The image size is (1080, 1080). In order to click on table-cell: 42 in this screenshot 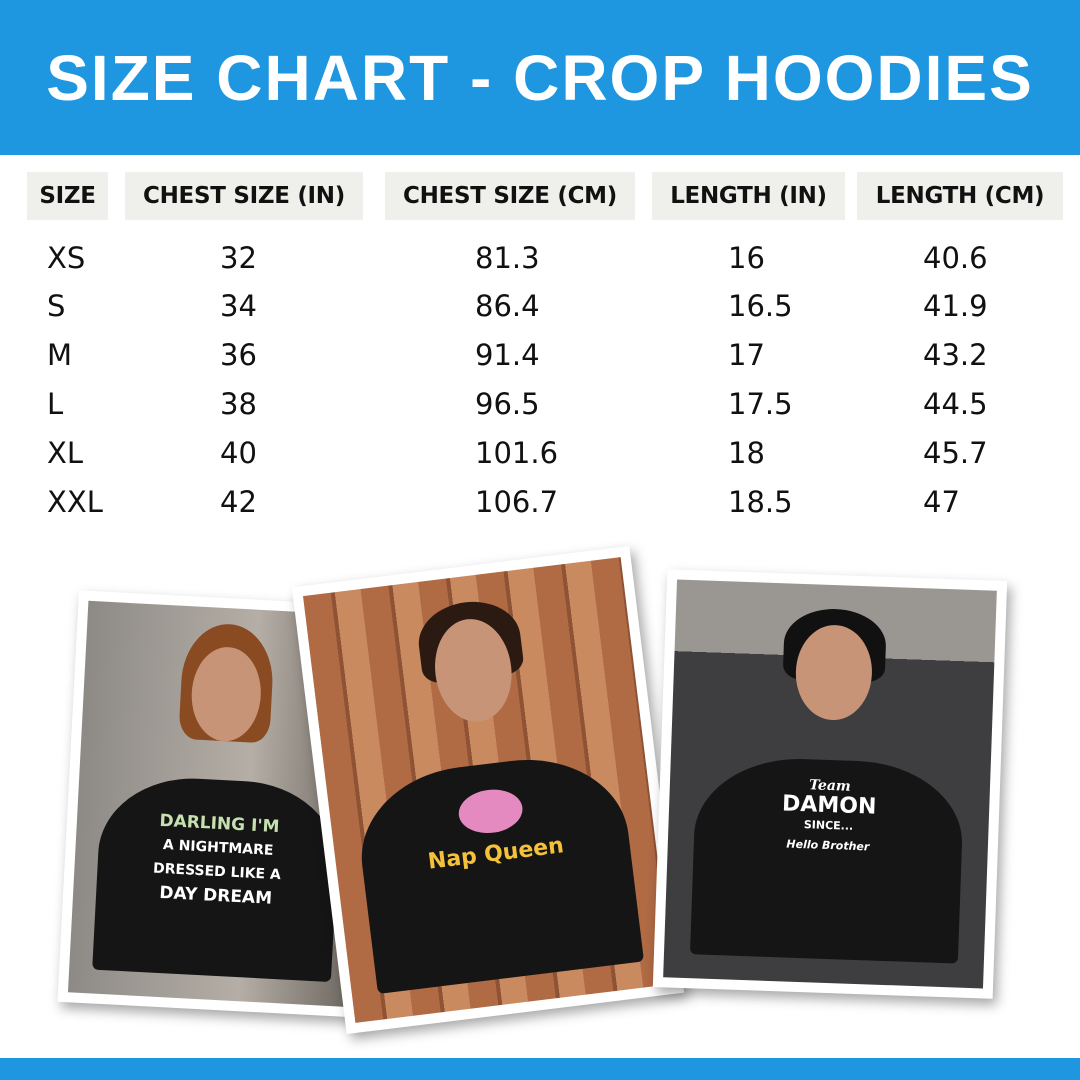, I will do `click(238, 502)`.